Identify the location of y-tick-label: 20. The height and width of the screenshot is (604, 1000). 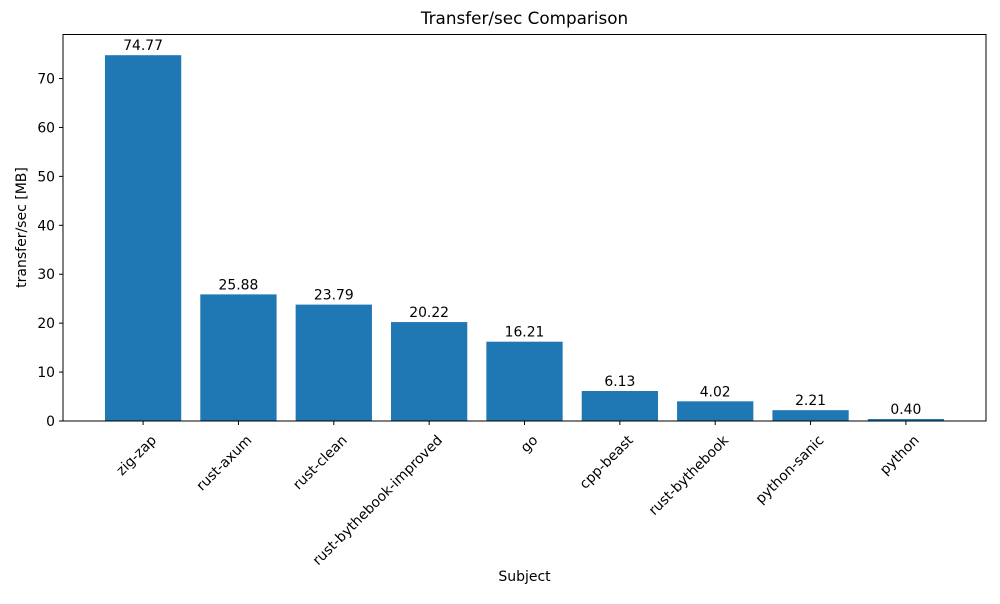
(46, 324).